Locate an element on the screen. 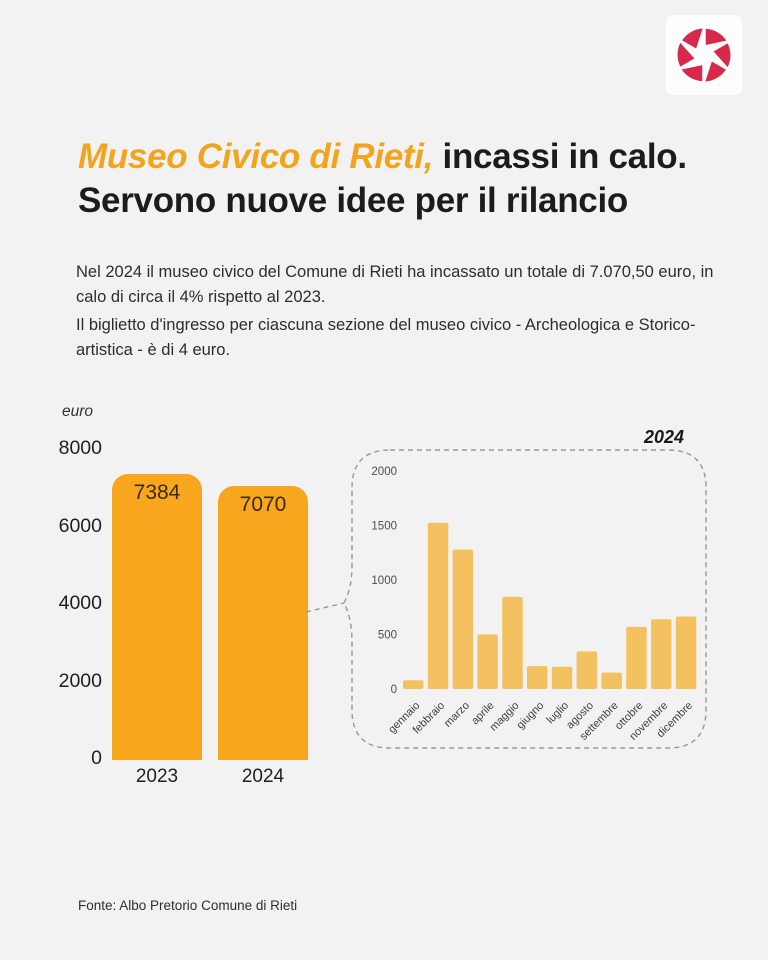 The image size is (768, 960). callout-border is located at coordinates (525, 599).